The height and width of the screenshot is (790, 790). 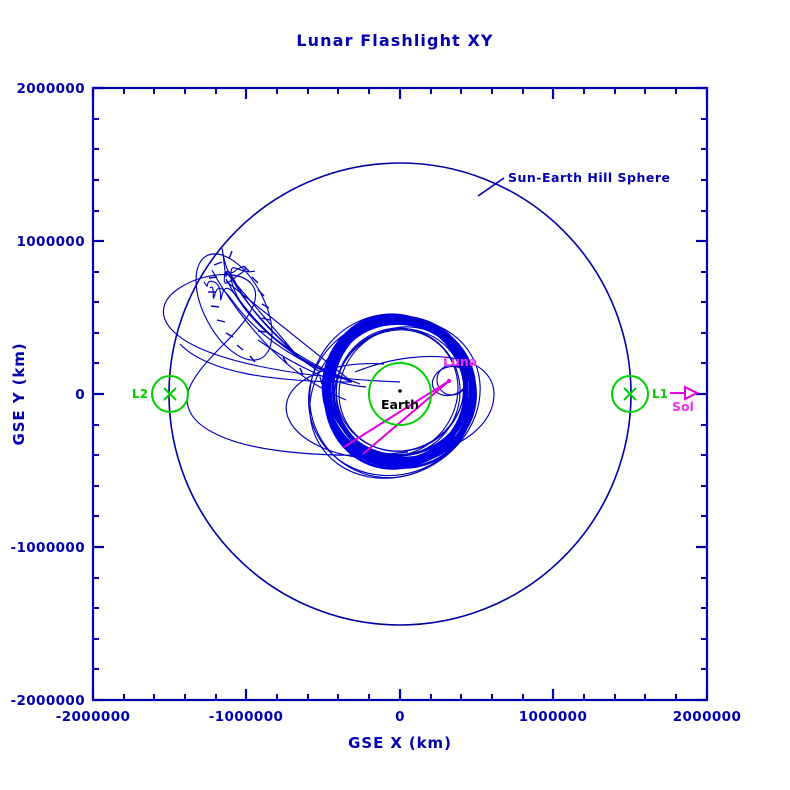 I want to click on luna-label: Luna, so click(x=460, y=361).